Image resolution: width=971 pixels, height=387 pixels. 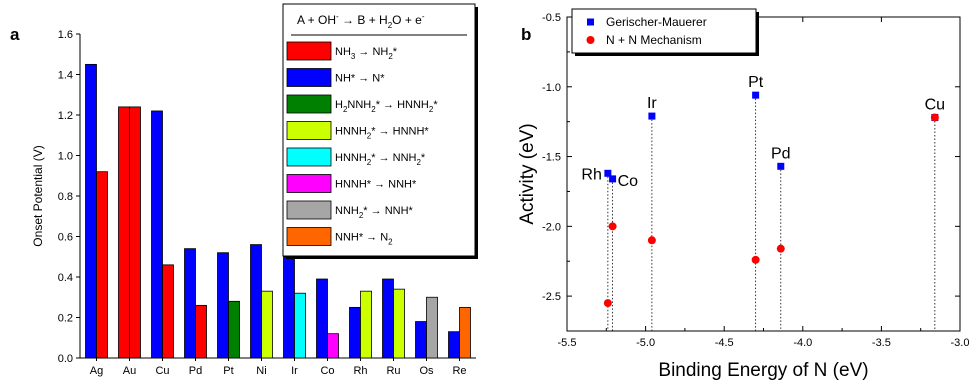 What do you see at coordinates (316, 20) in the screenshot?
I see `legend-title-part: A + OH` at bounding box center [316, 20].